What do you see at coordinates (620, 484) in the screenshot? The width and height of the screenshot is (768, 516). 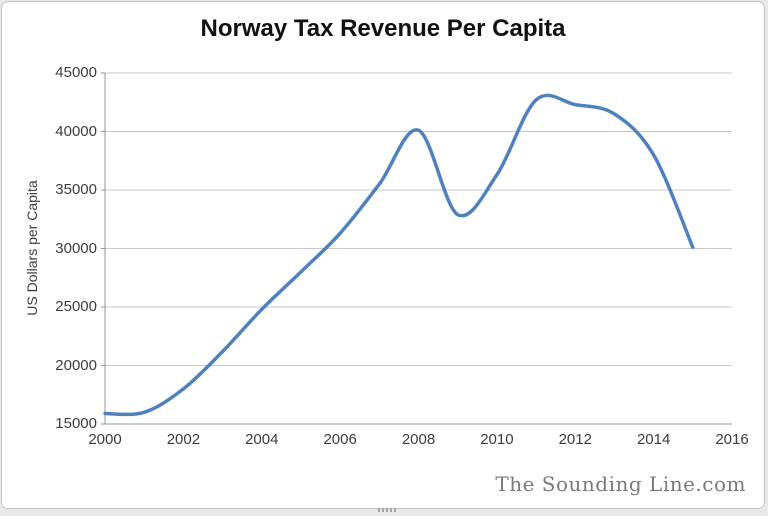 I see `watermark: The Sounding Line.com` at bounding box center [620, 484].